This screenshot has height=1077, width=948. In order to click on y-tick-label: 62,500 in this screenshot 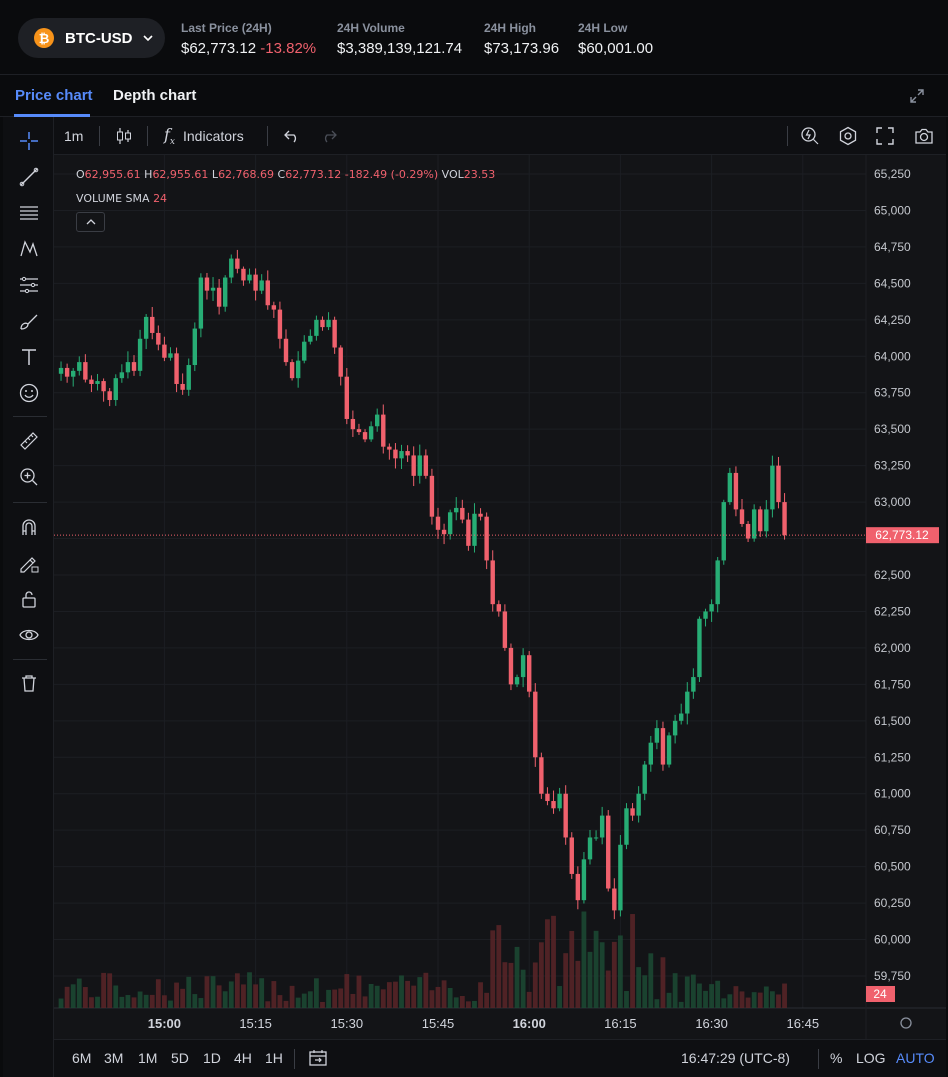, I will do `click(892, 575)`.